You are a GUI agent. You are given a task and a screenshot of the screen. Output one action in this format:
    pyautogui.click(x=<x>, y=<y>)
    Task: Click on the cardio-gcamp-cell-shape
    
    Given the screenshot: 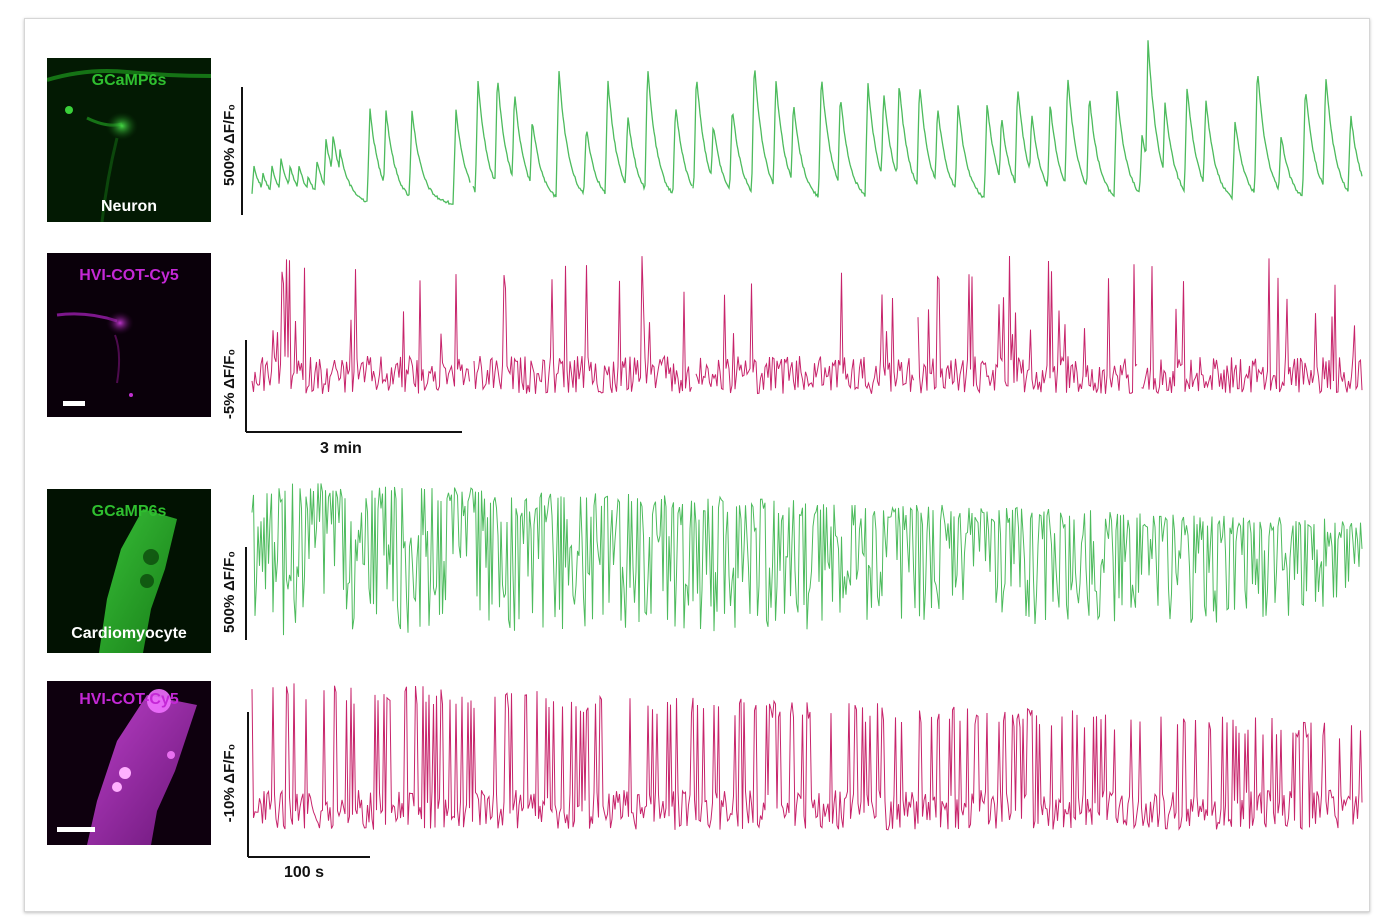 What is the action you would take?
    pyautogui.click(x=129, y=571)
    